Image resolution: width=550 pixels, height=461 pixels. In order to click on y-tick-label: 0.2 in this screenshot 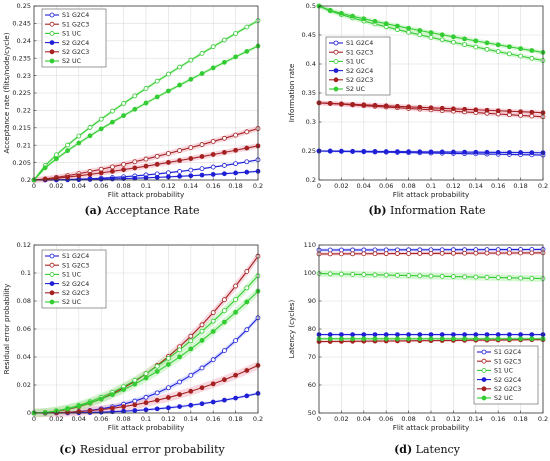, I will do `click(311, 180)`.